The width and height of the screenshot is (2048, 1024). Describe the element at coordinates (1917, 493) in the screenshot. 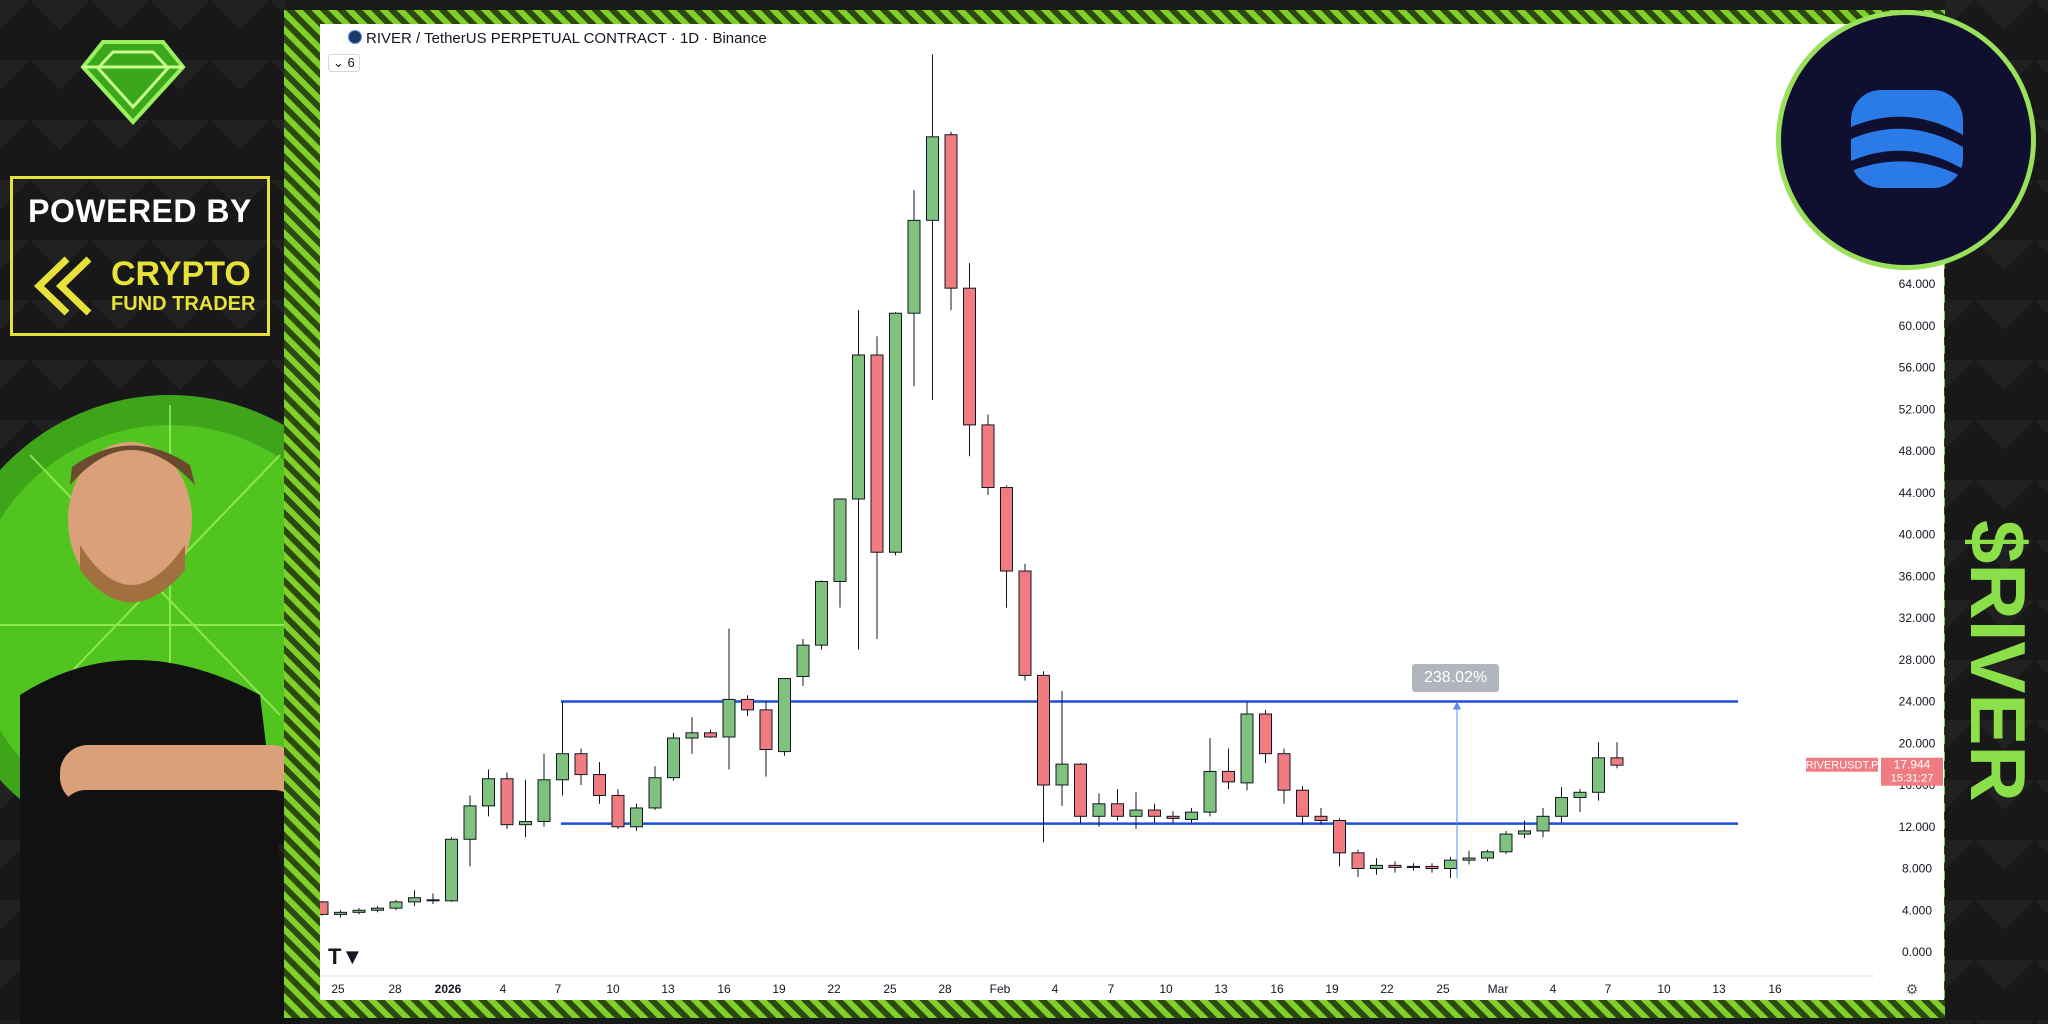

I see `y-tick-label: 44.000` at that location.